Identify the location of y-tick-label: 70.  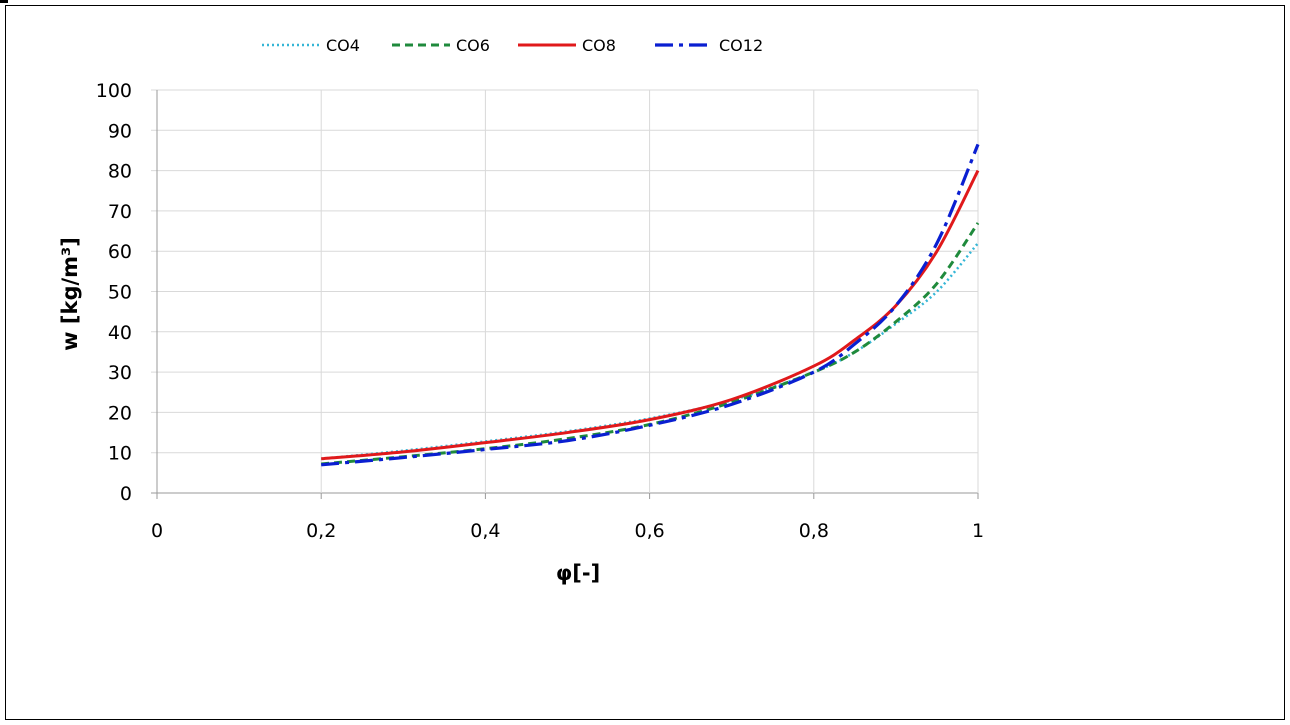
(120, 212).